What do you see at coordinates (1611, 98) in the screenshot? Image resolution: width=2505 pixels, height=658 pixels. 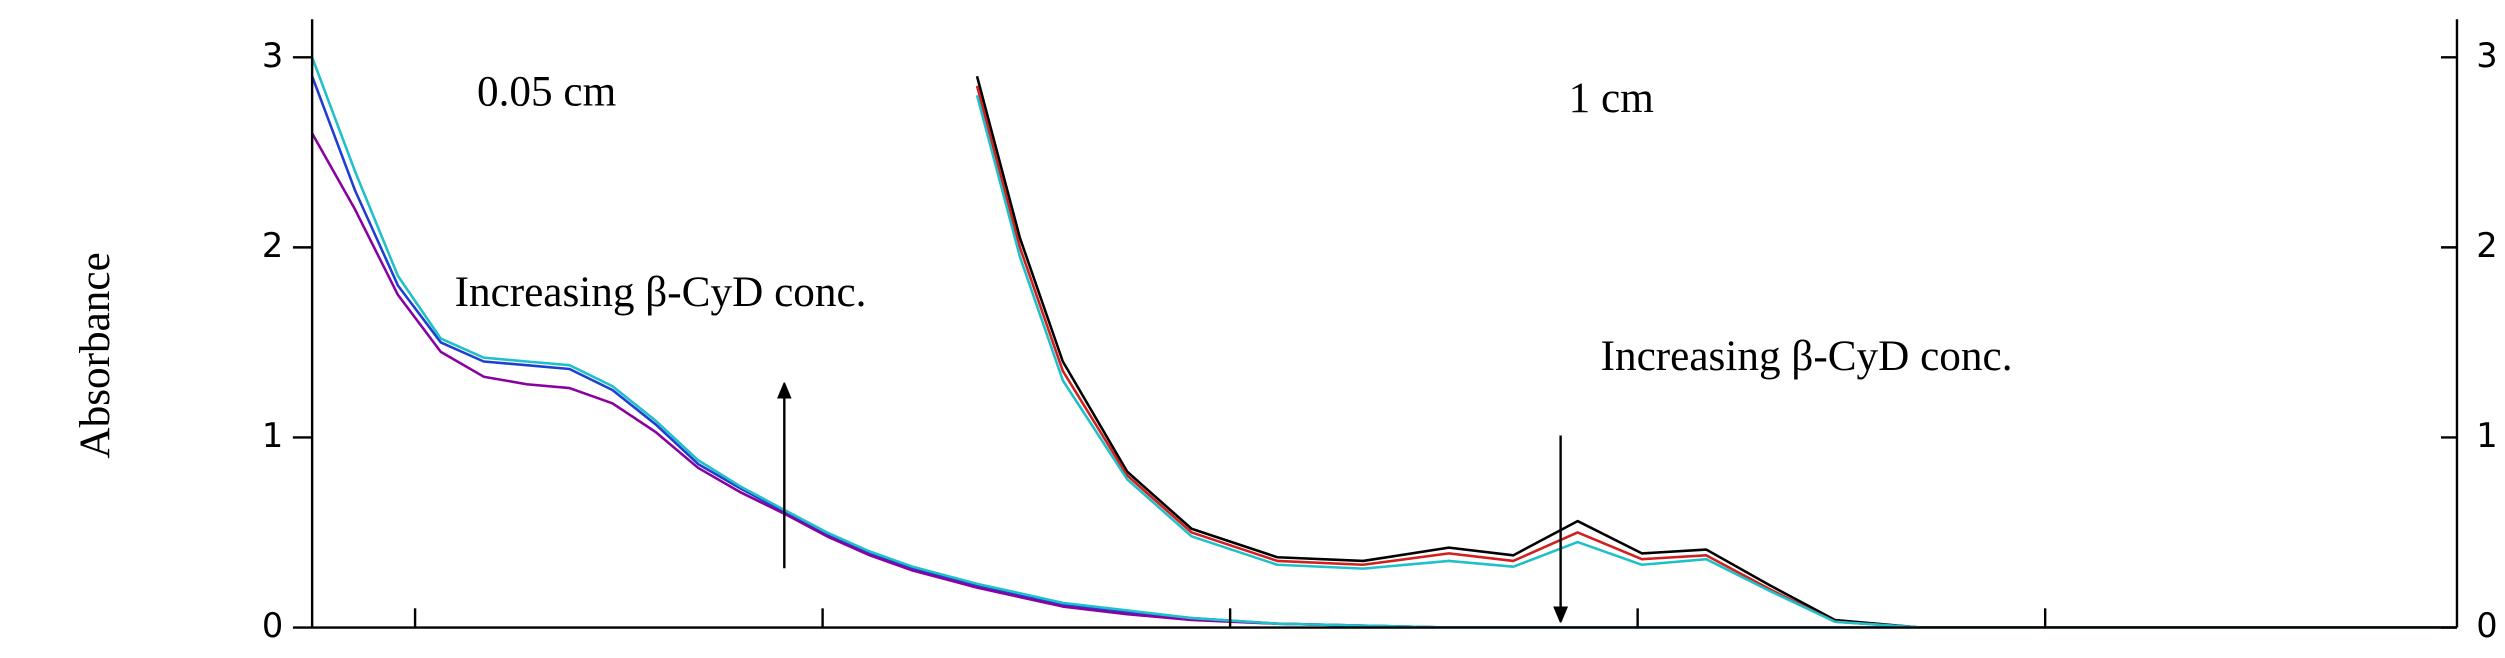 I see `annotation: 1 cm` at bounding box center [1611, 98].